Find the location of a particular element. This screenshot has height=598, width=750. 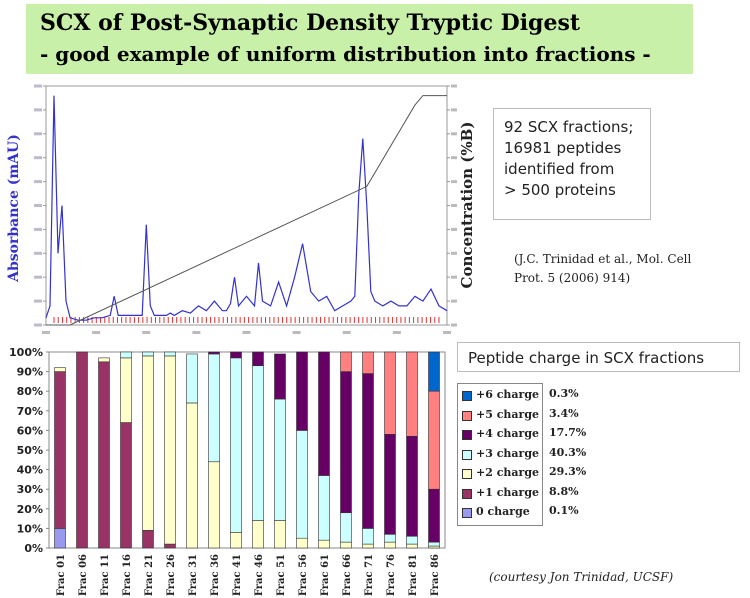

x-tick-label: Frac 06 is located at coordinates (83, 575).